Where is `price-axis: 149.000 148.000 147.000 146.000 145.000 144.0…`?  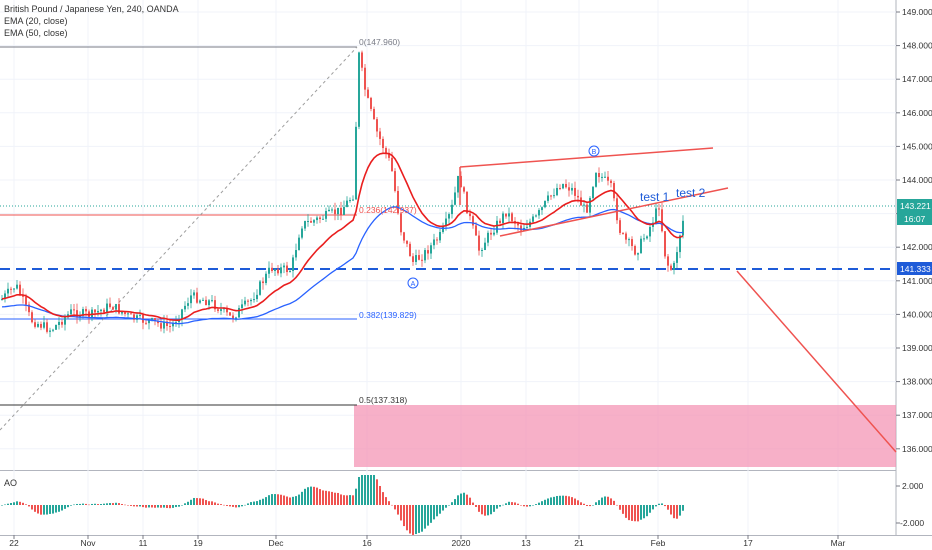
price-axis: 149.000 148.000 147.000 146.000 145.000 144.0… is located at coordinates (914, 230).